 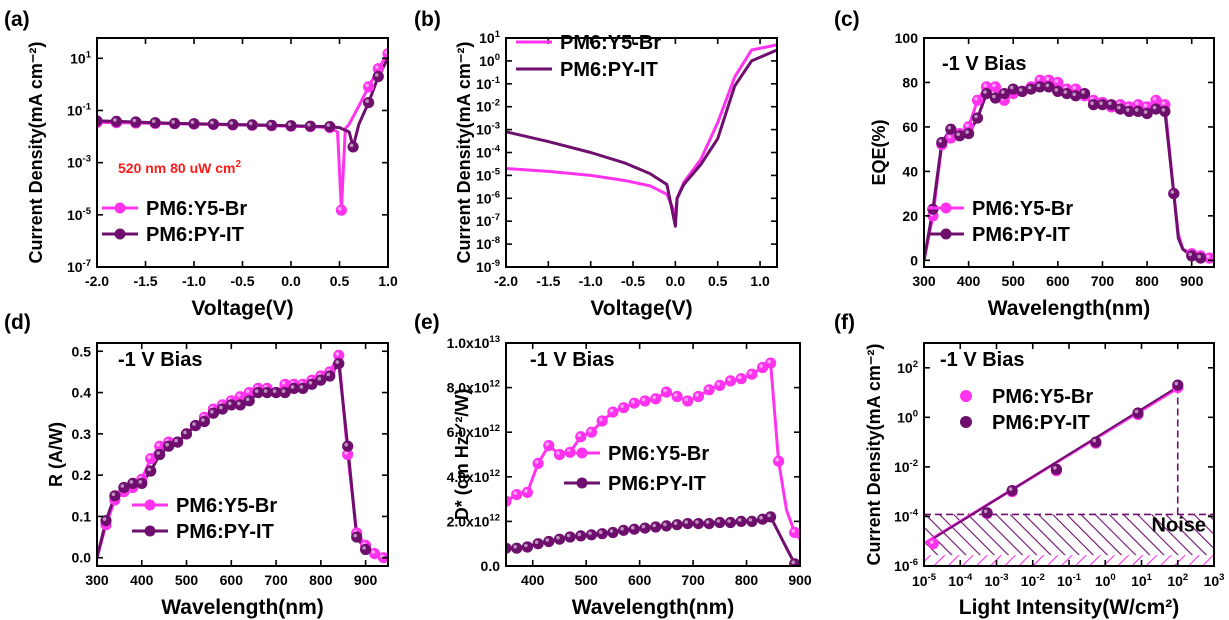 What do you see at coordinates (906, 466) in the screenshot?
I see `y-tick-label: 10⁻²` at bounding box center [906, 466].